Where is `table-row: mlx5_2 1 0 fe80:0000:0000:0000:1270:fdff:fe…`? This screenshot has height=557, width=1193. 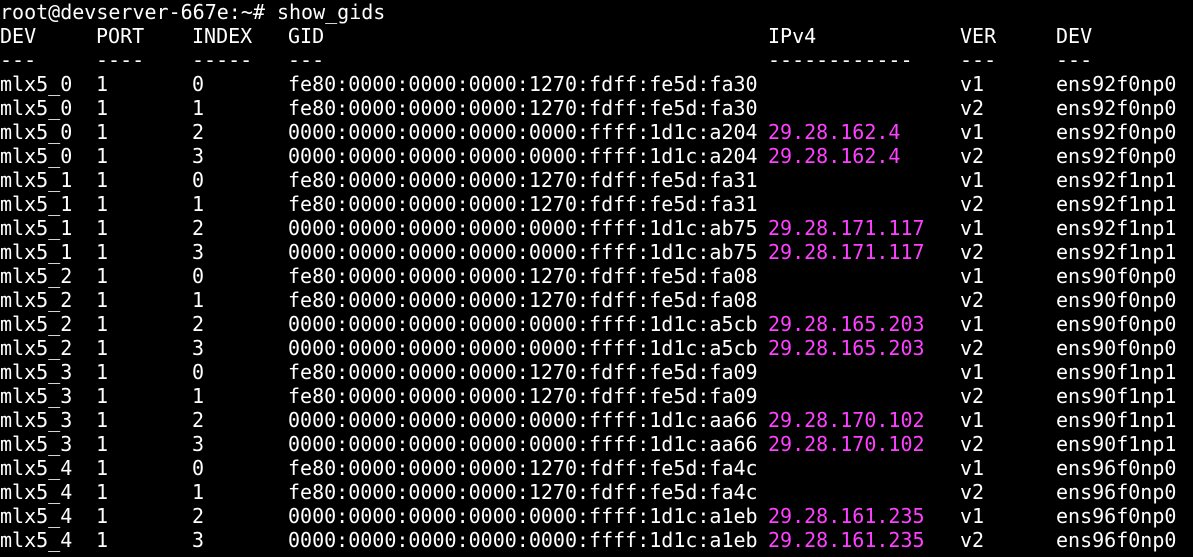 table-row: mlx5_2 1 0 fe80:0000:0000:0000:1270:fdff:fe… is located at coordinates (596, 276).